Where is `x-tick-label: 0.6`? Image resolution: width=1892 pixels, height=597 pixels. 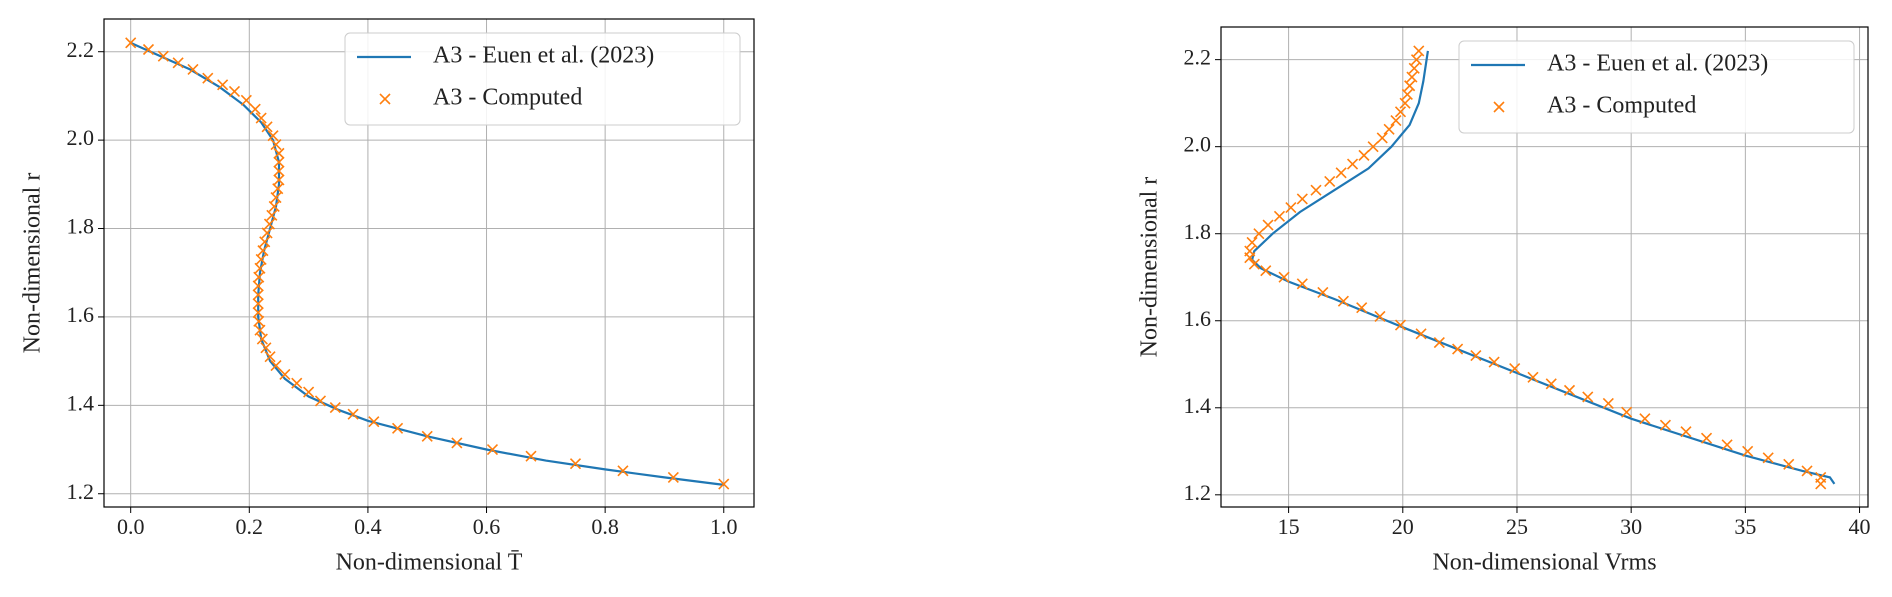 x-tick-label: 0.6 is located at coordinates (487, 526).